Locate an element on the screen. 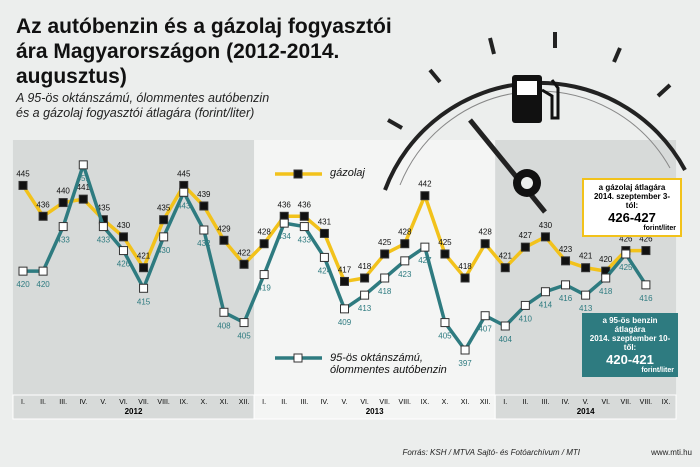 This screenshot has height=467, width=700. x-tick-label: V. is located at coordinates (103, 402).